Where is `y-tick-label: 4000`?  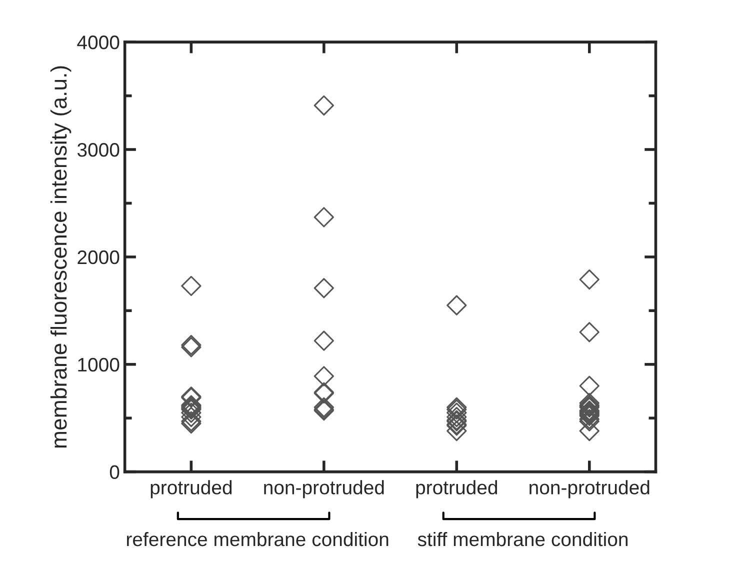 y-tick-label: 4000 is located at coordinates (98, 43).